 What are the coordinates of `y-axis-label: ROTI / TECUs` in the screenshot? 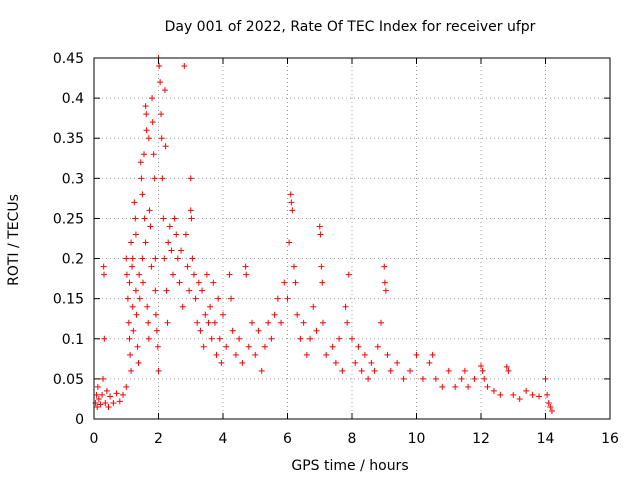 It's located at (14, 240).